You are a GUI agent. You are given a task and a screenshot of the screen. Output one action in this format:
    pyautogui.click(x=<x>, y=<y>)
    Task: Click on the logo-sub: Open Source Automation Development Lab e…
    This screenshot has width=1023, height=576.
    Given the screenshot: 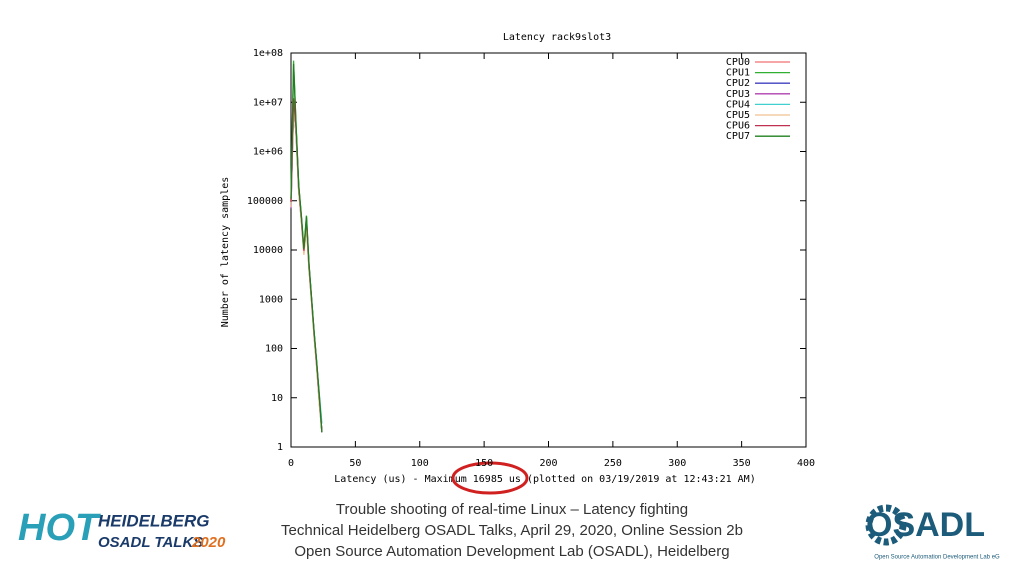 What is the action you would take?
    pyautogui.click(x=937, y=558)
    